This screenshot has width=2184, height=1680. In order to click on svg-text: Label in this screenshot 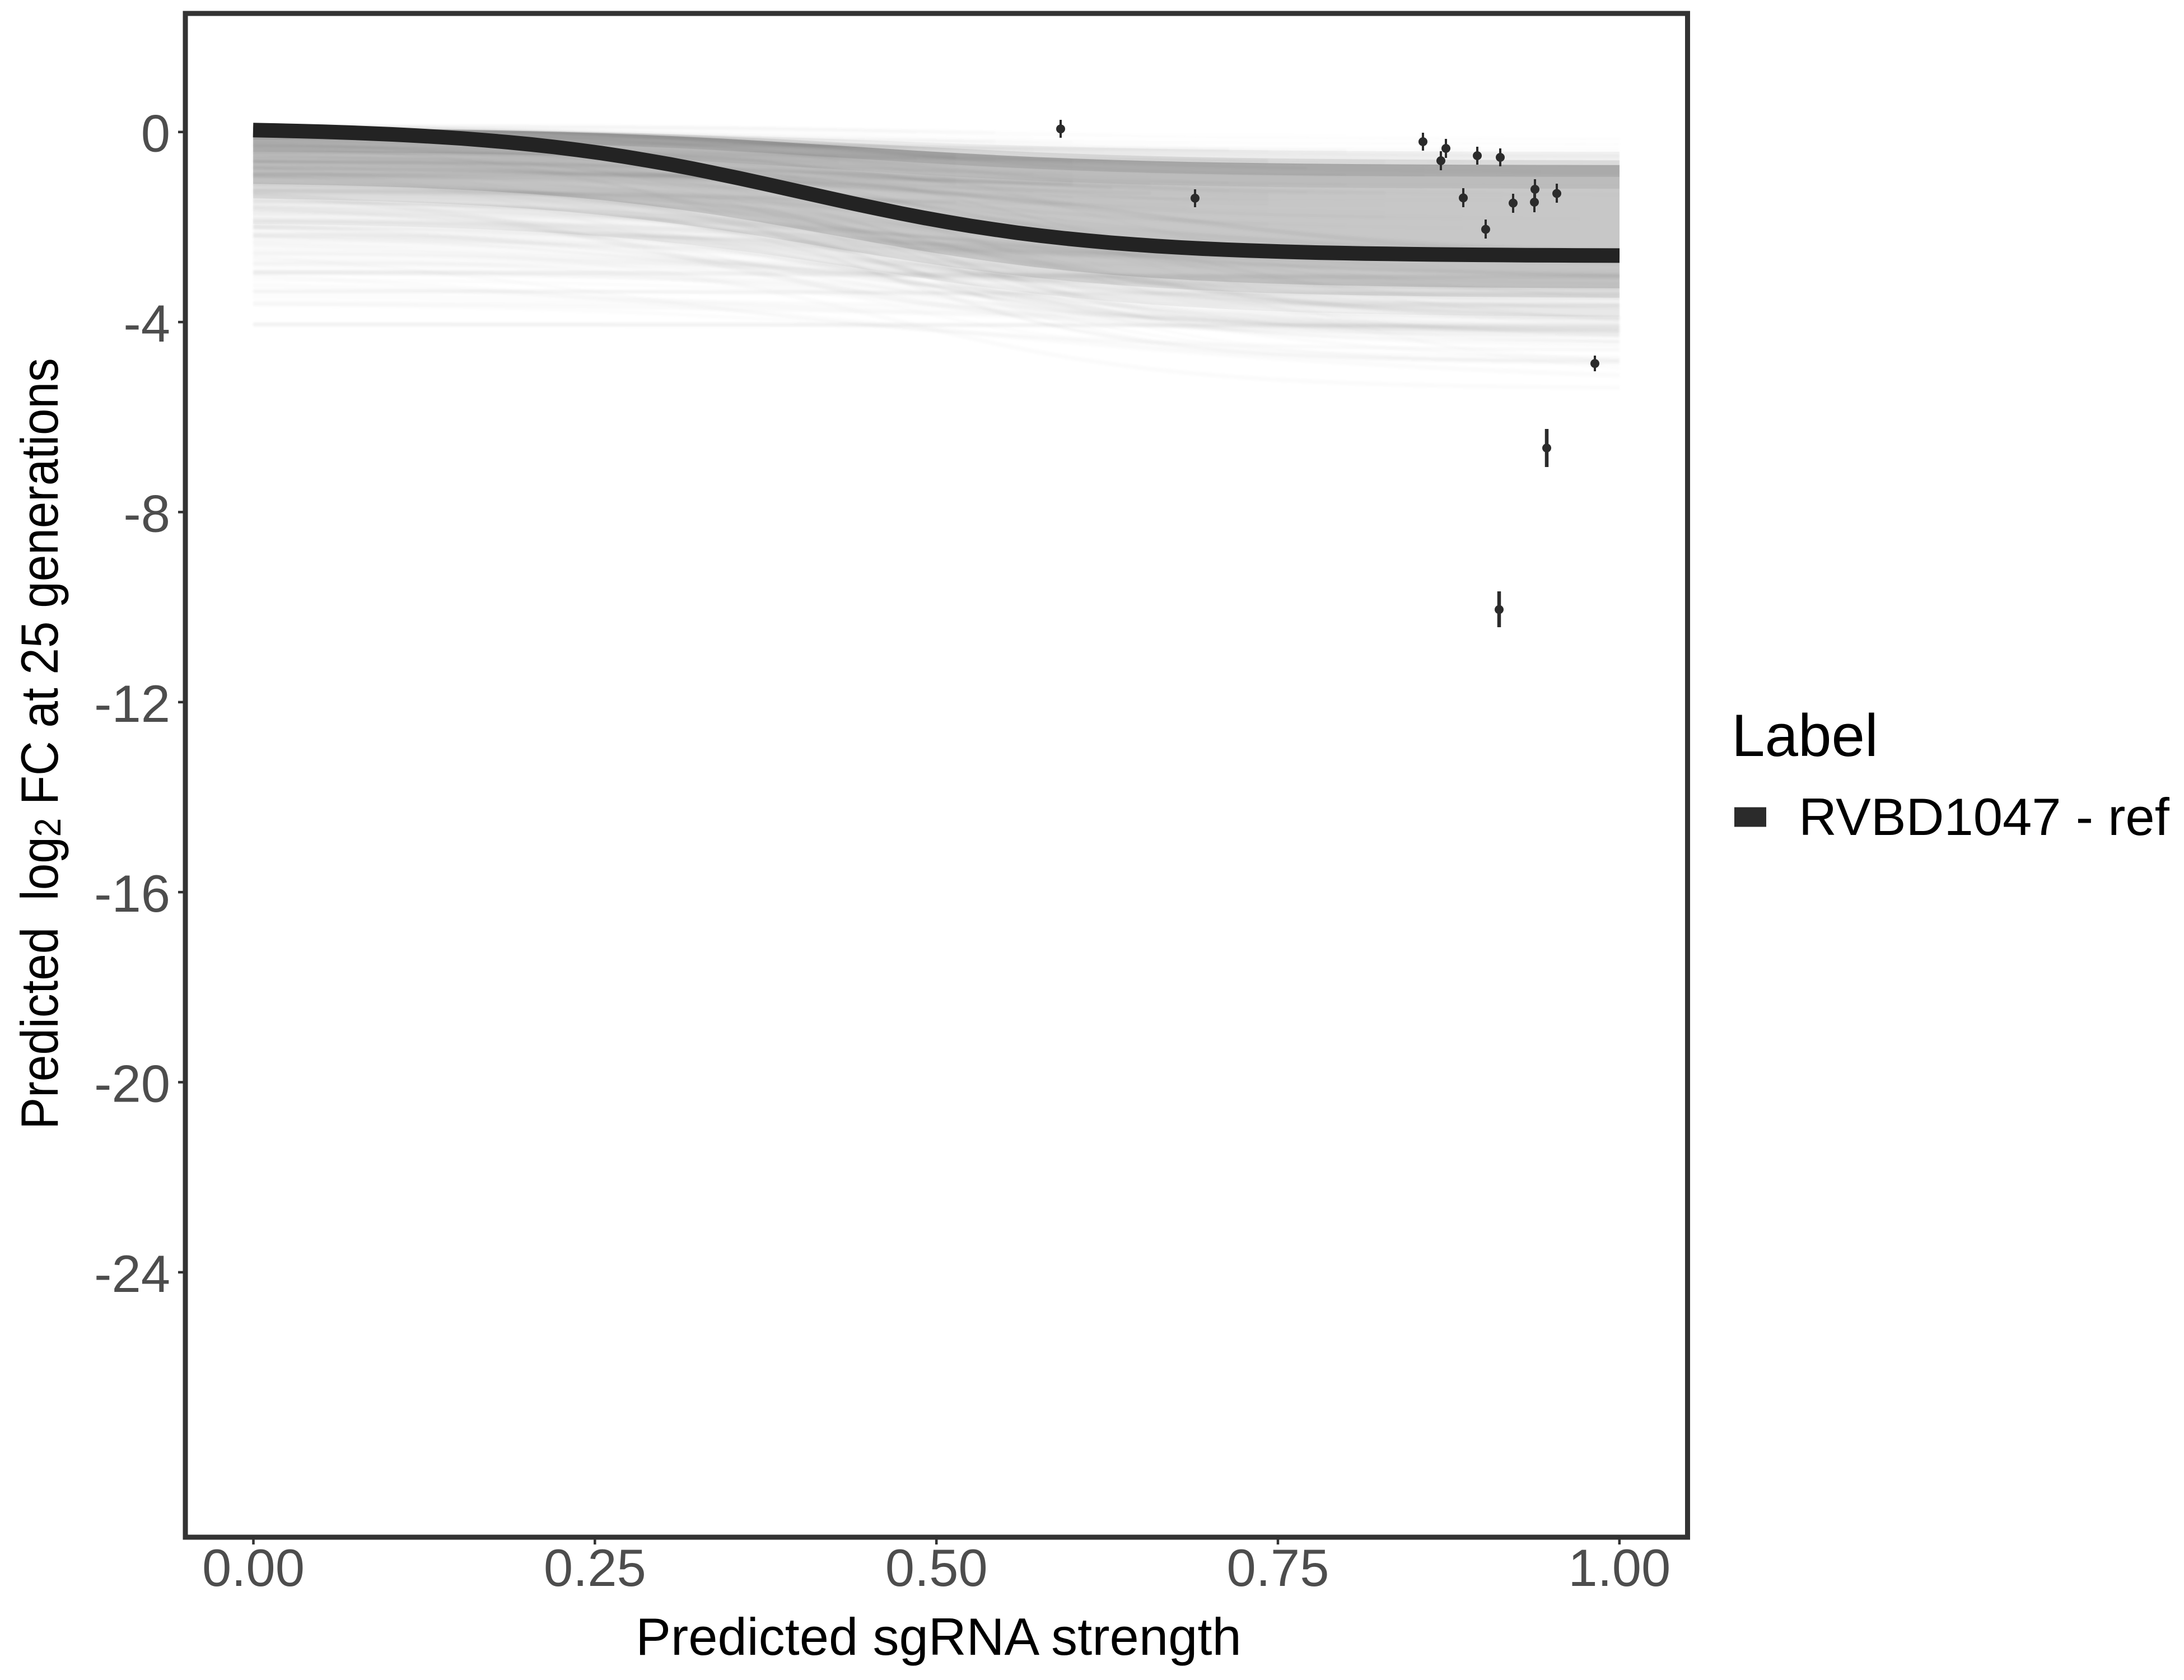, I will do `click(1805, 735)`.